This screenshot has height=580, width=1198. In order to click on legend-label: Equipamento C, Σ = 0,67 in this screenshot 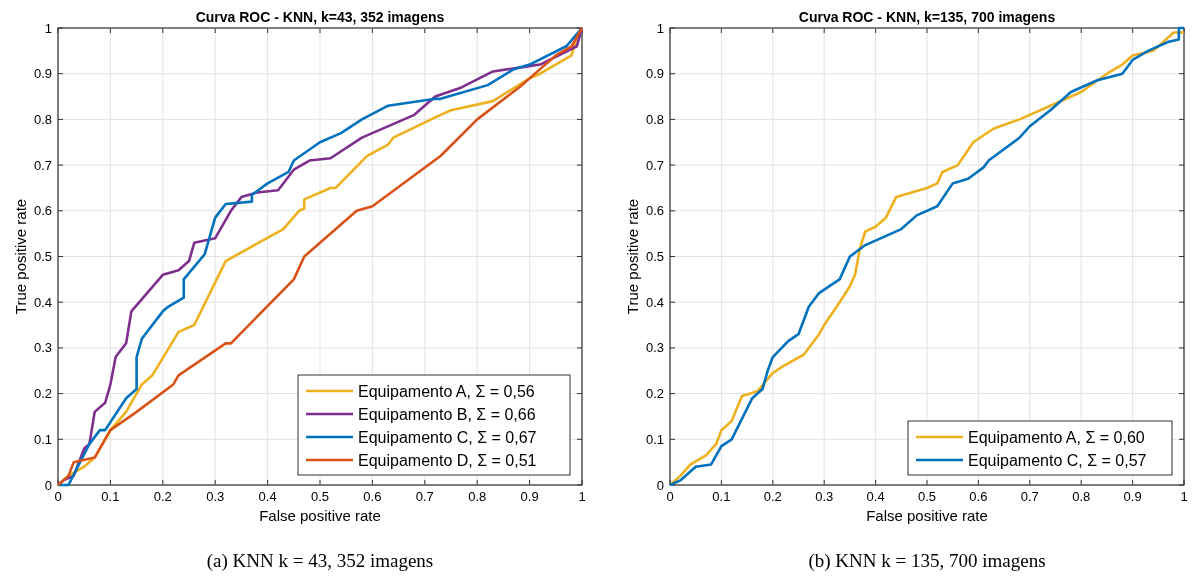, I will do `click(447, 437)`.